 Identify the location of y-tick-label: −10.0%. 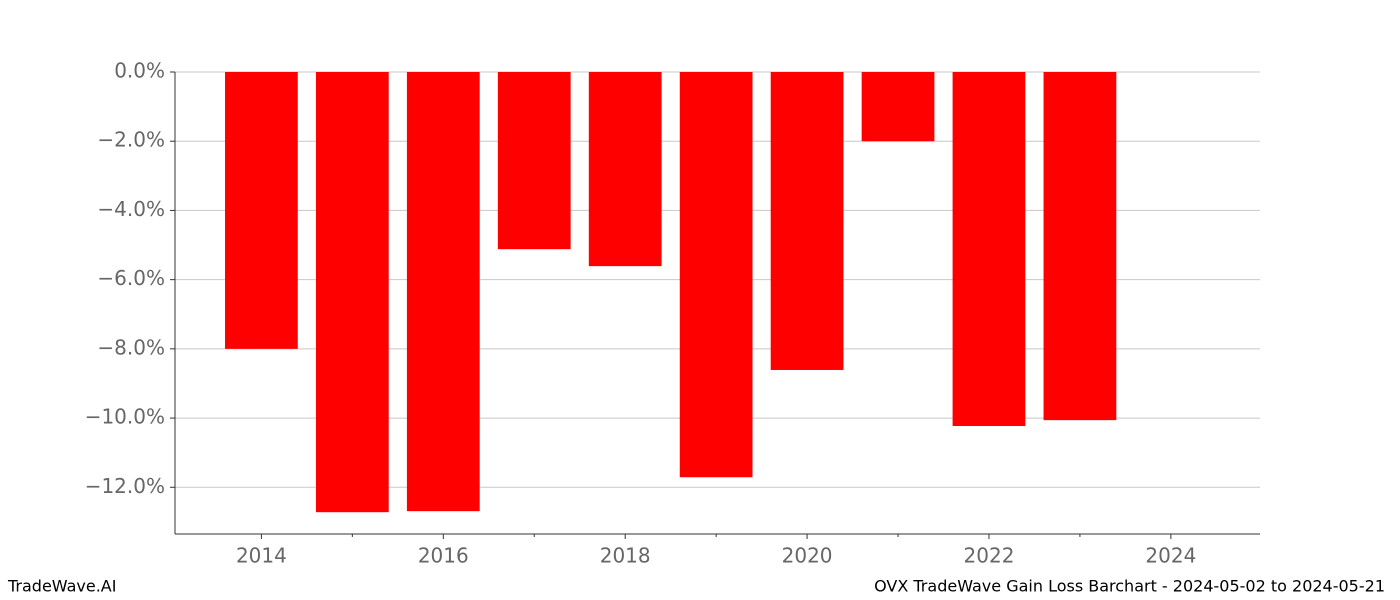
(125, 417).